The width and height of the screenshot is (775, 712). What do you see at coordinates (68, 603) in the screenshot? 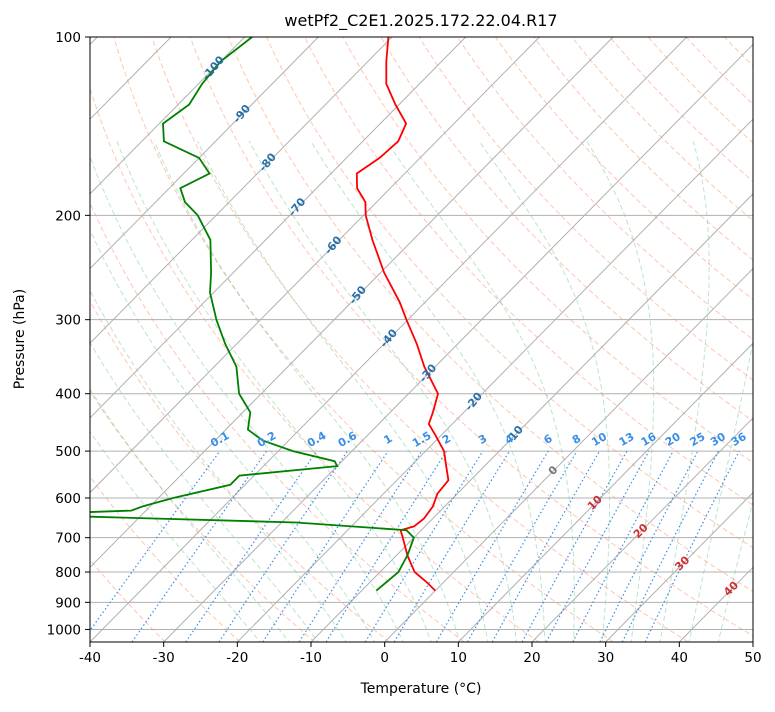
I see `y-tick-label: 900` at bounding box center [68, 603].